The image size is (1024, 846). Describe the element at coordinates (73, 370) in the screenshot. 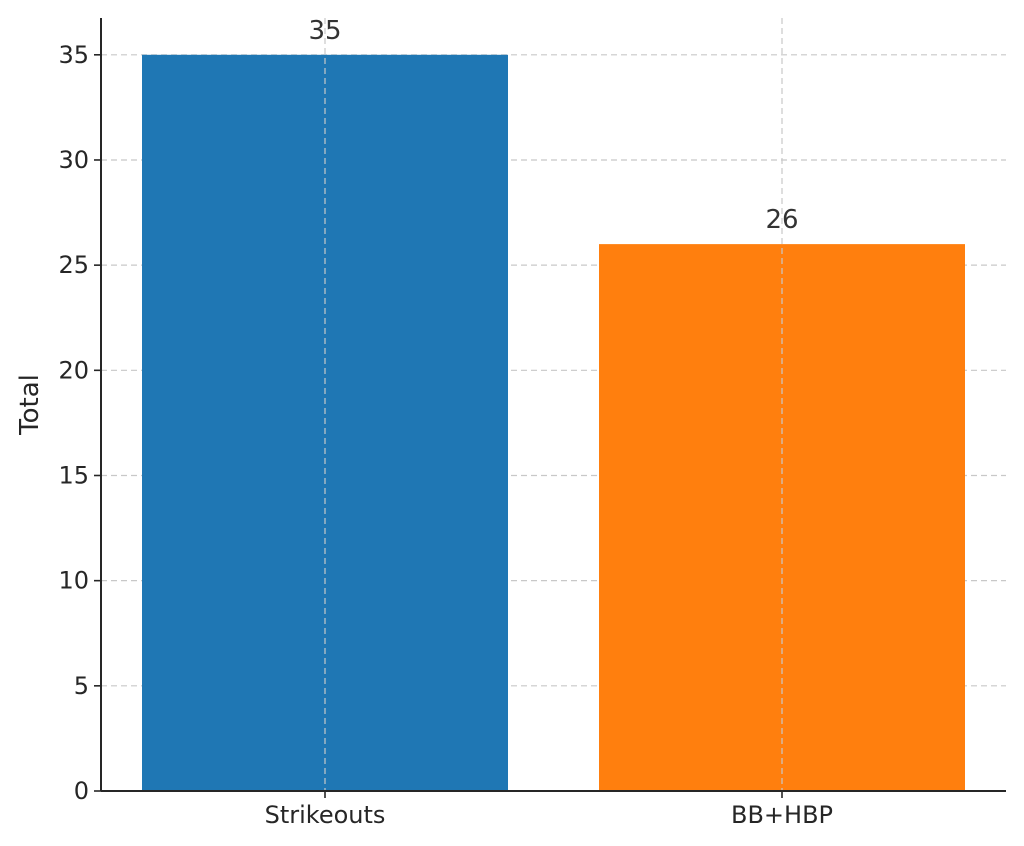

I see `y-tick-label: 20` at that location.